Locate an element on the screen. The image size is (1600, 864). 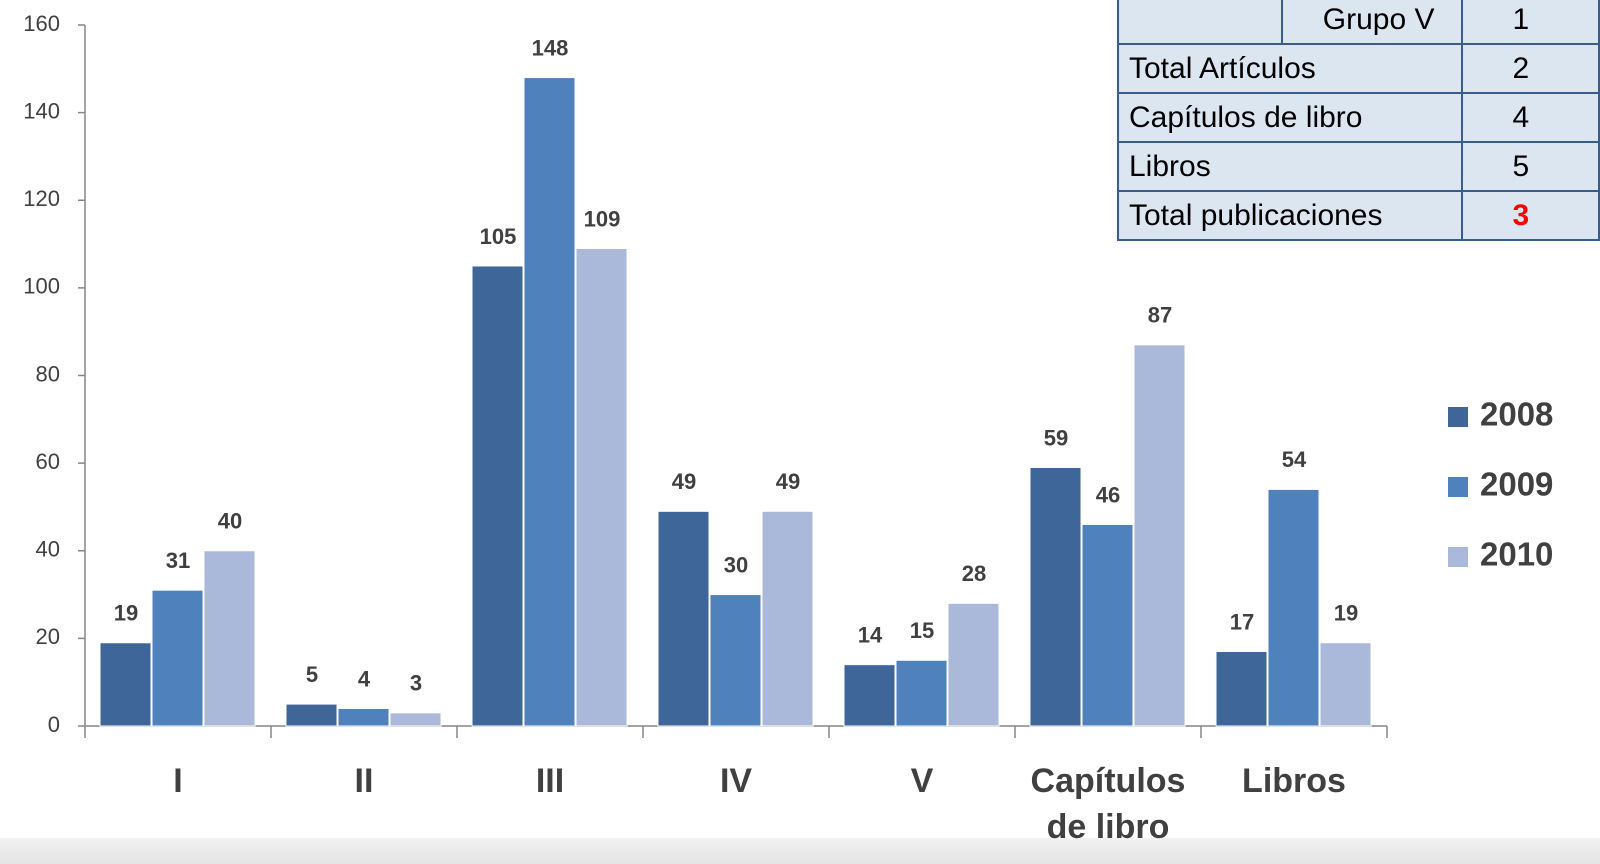
legend-label: 2009 is located at coordinates (1516, 484).